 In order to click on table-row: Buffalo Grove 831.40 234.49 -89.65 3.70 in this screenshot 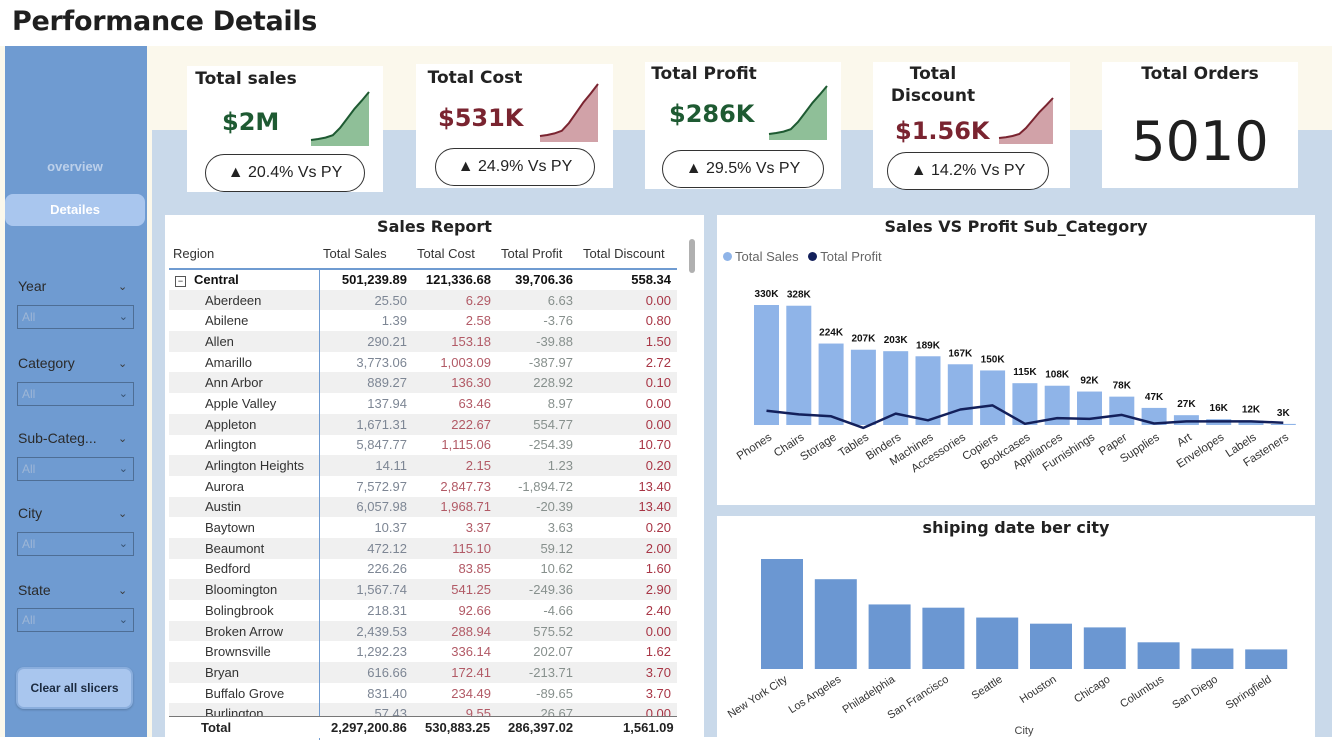, I will do `click(423, 693)`.